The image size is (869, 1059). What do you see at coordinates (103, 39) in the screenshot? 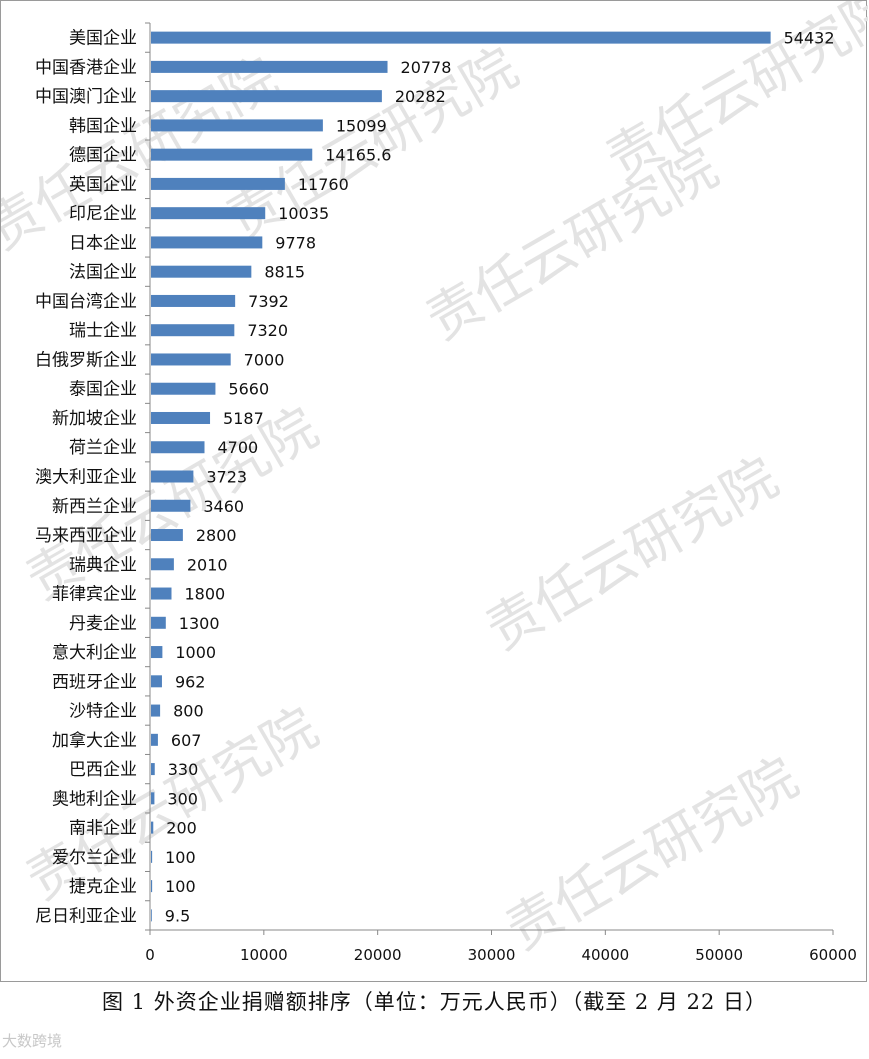
I see `category-label: 美国企业` at bounding box center [103, 39].